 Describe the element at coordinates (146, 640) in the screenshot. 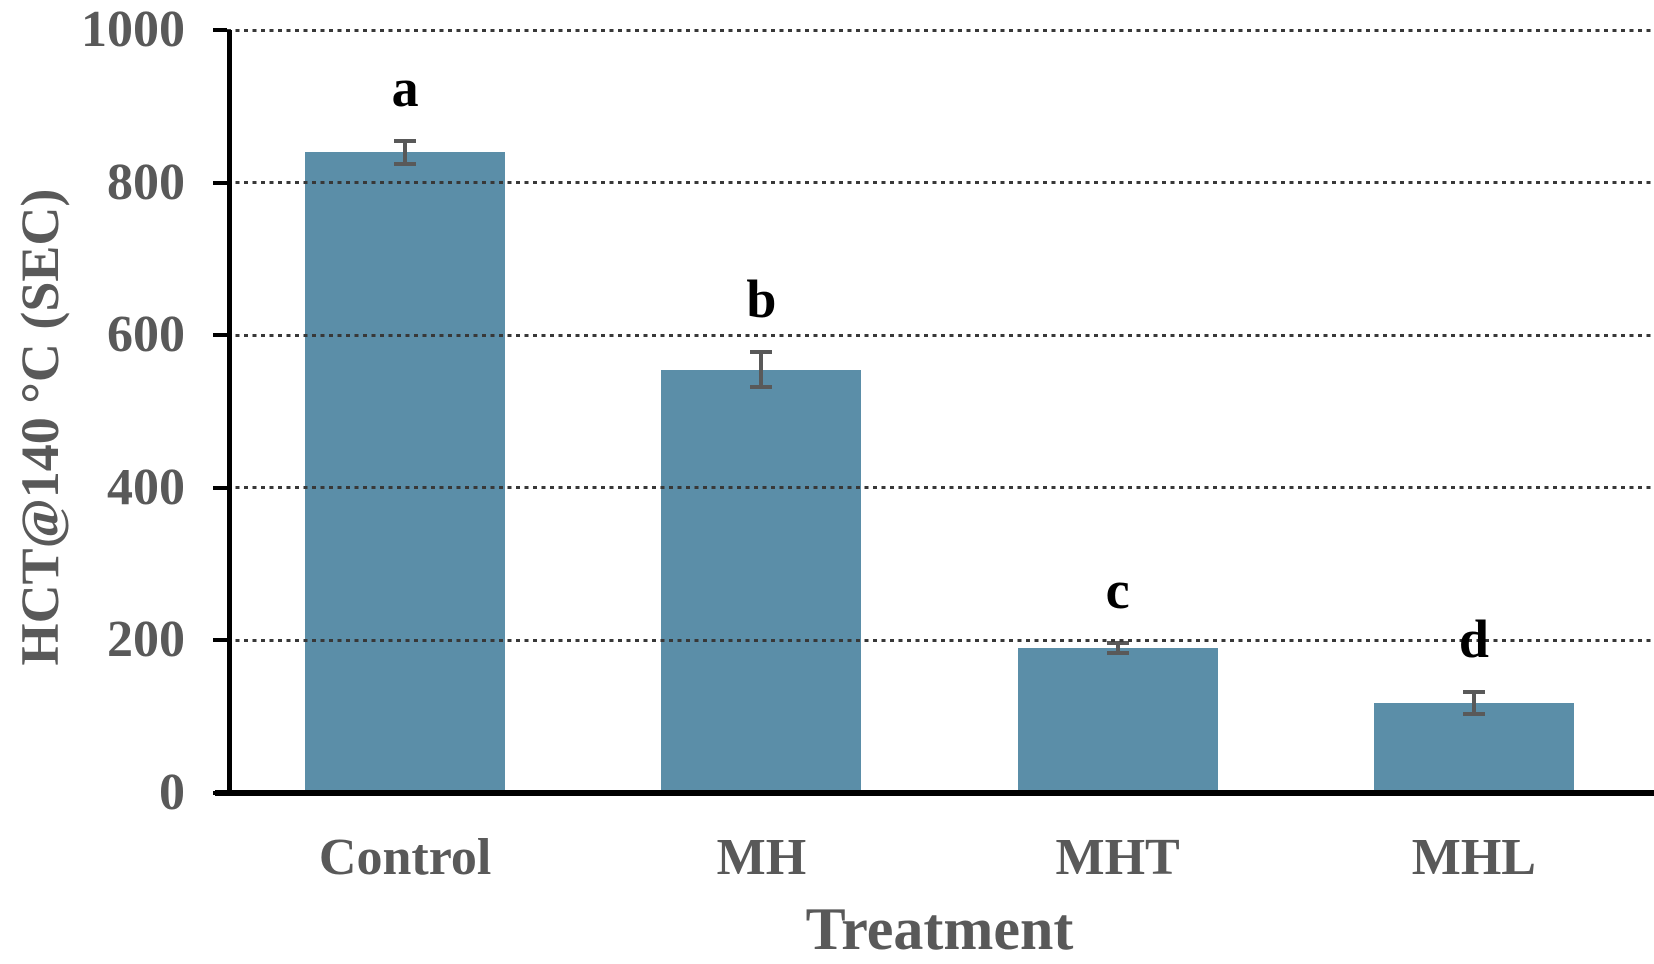

I see `y-tick-label-200: 200` at that location.